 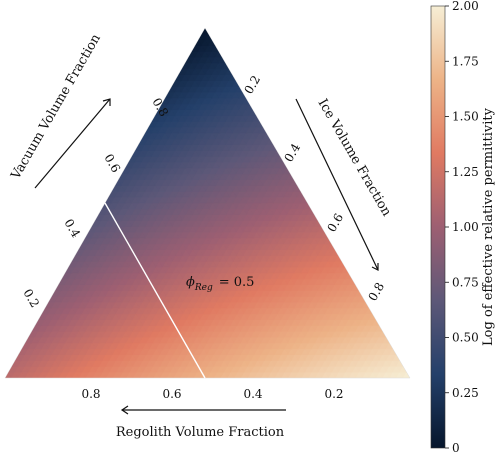 I want to click on colorbar-tick-label: 0.25, so click(x=465, y=393).